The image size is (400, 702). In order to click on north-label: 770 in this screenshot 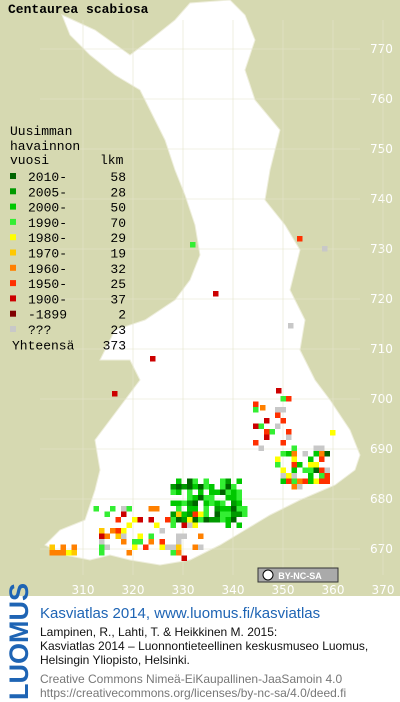, I will do `click(381, 49)`.